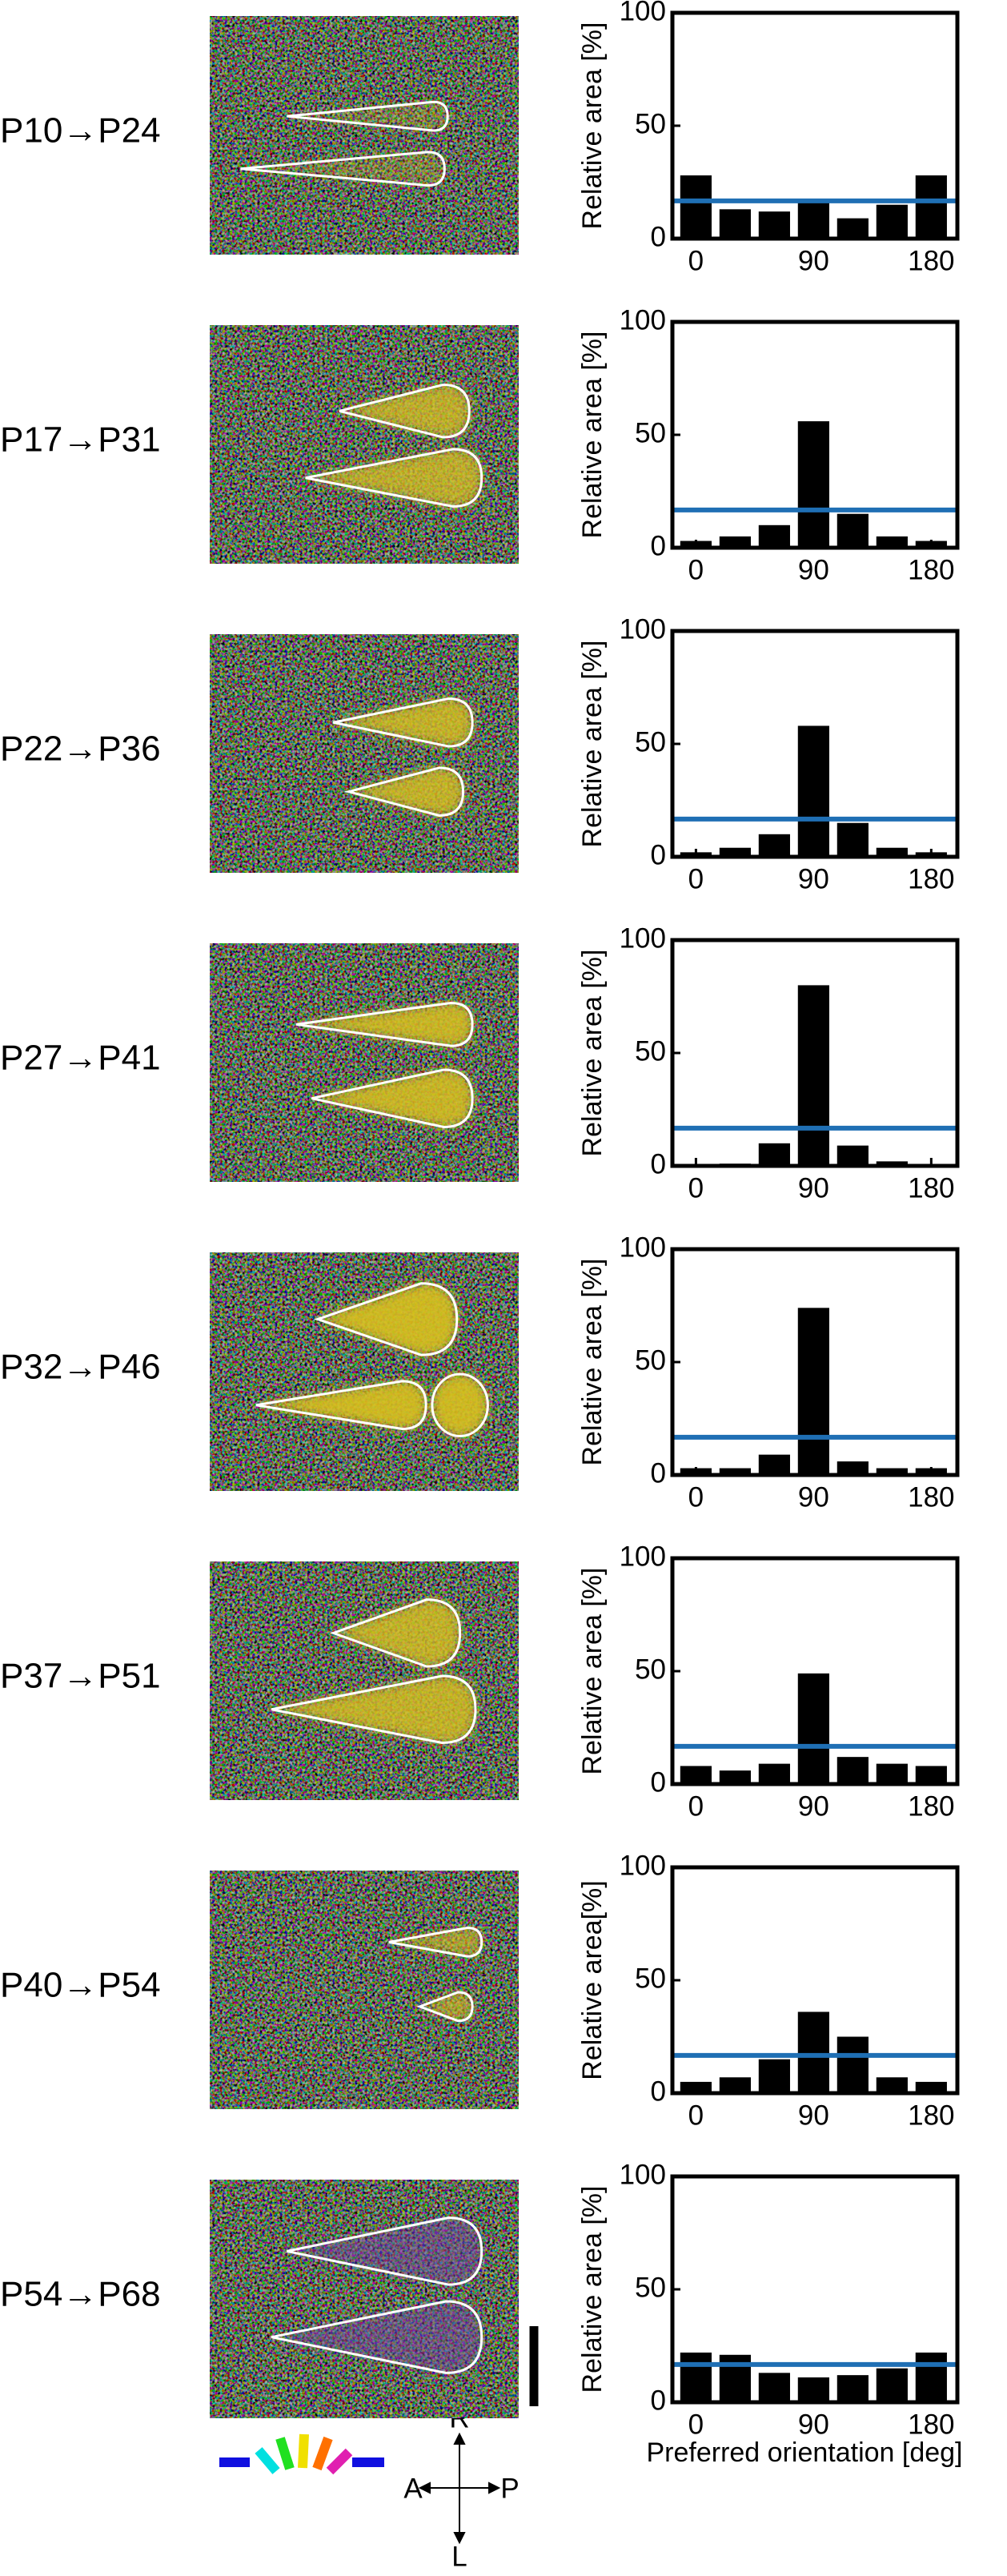  Describe the element at coordinates (301, 2454) in the screenshot. I see `orientation-legend` at that location.